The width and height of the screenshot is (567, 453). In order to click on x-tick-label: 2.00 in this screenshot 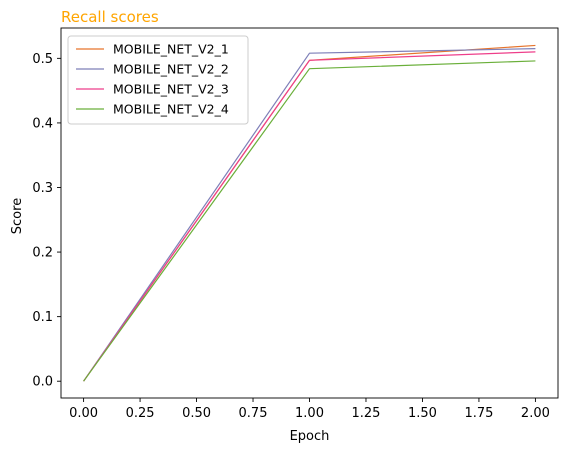, I will do `click(535, 413)`.